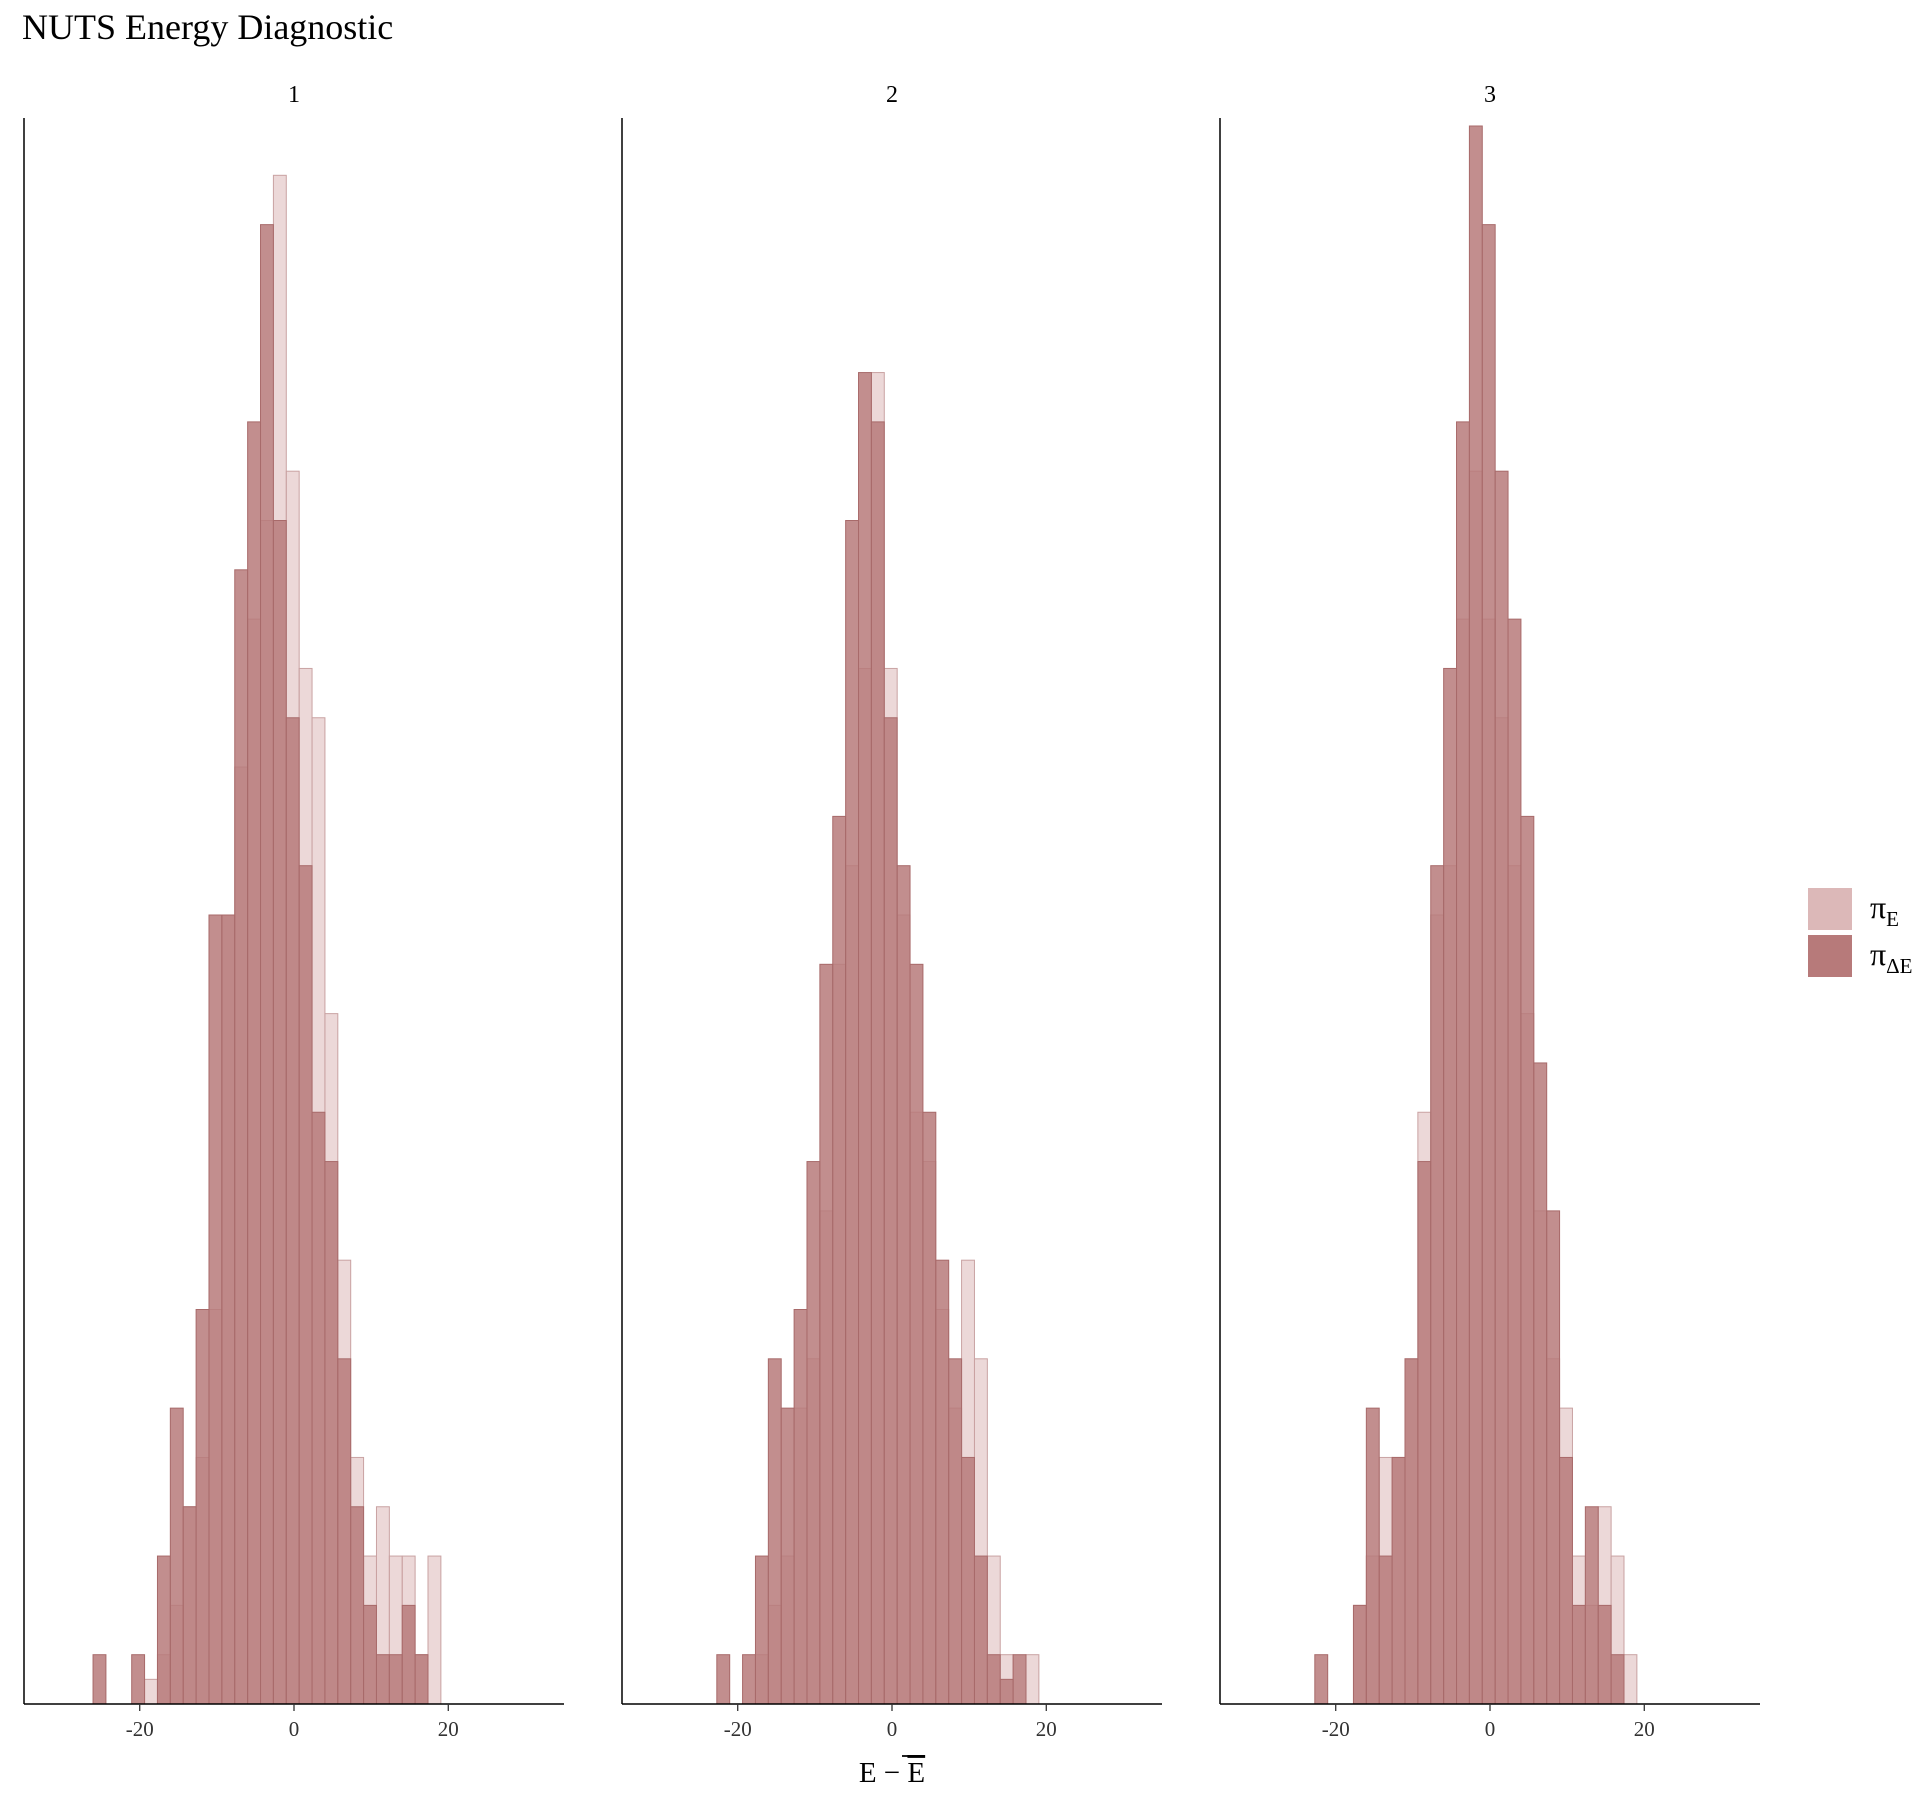 The image size is (1916, 1800). I want to click on legend-label: πE, so click(1884, 910).